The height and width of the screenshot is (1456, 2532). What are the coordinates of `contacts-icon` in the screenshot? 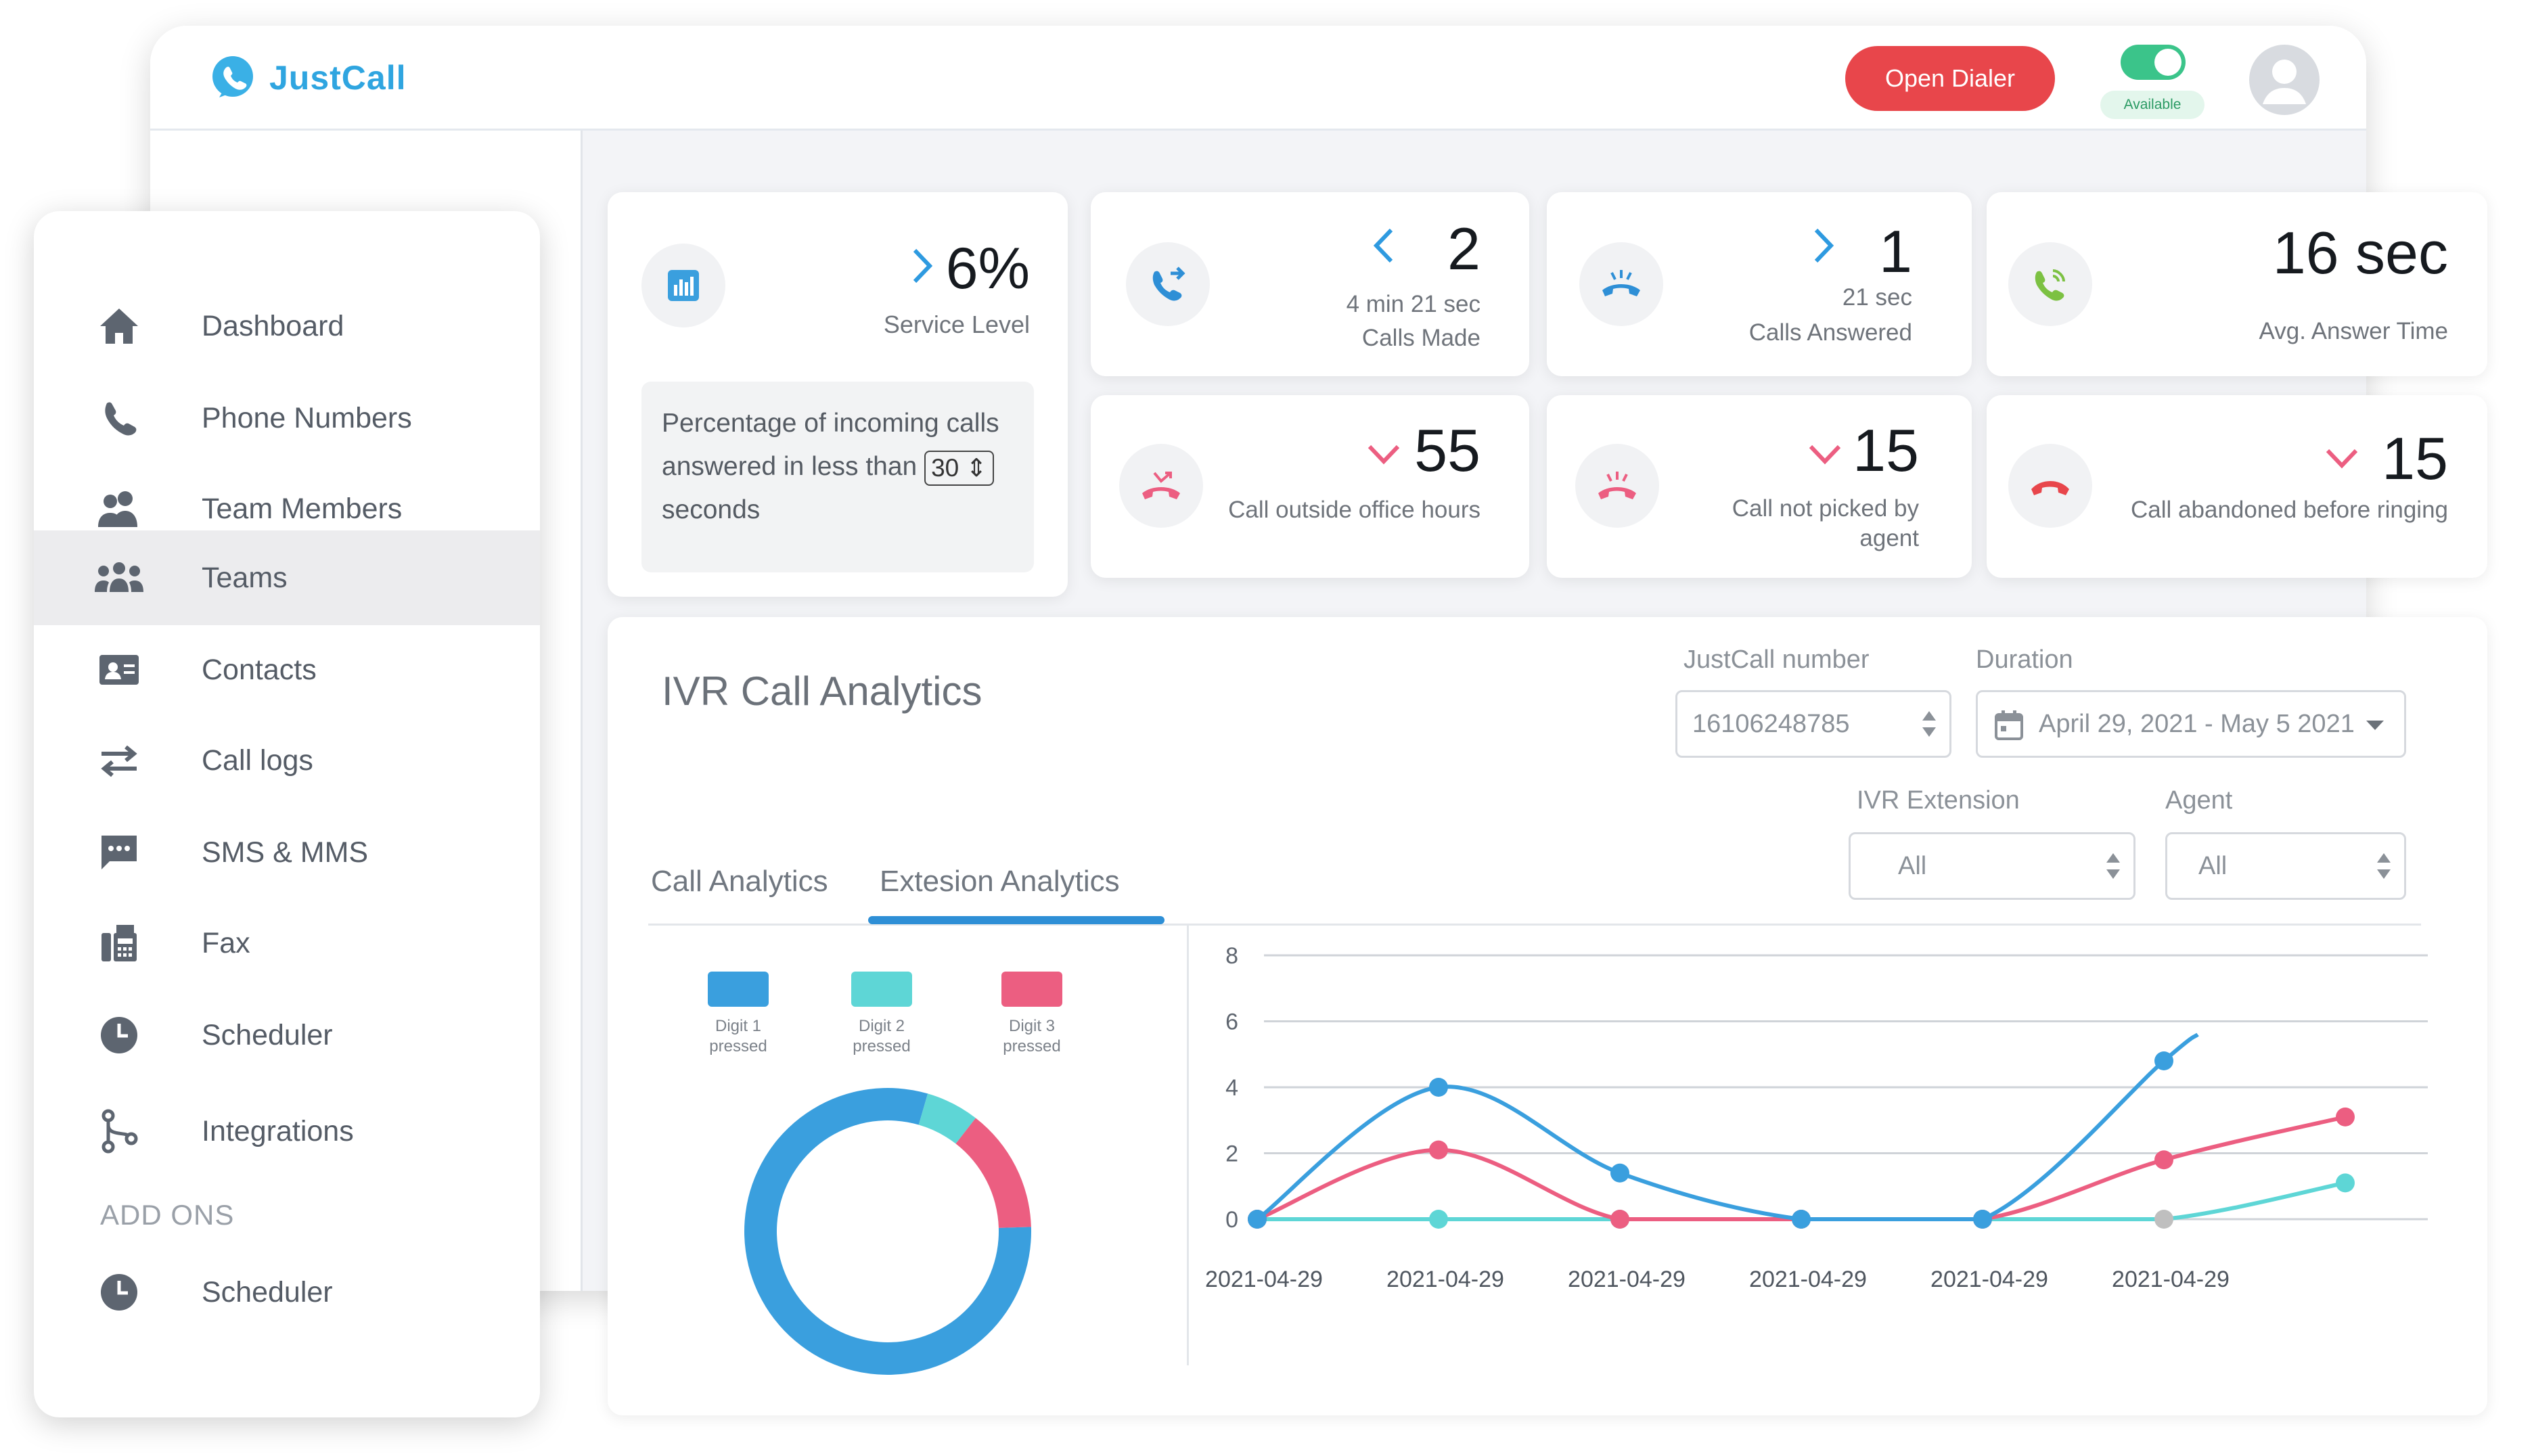 It's located at (119, 670).